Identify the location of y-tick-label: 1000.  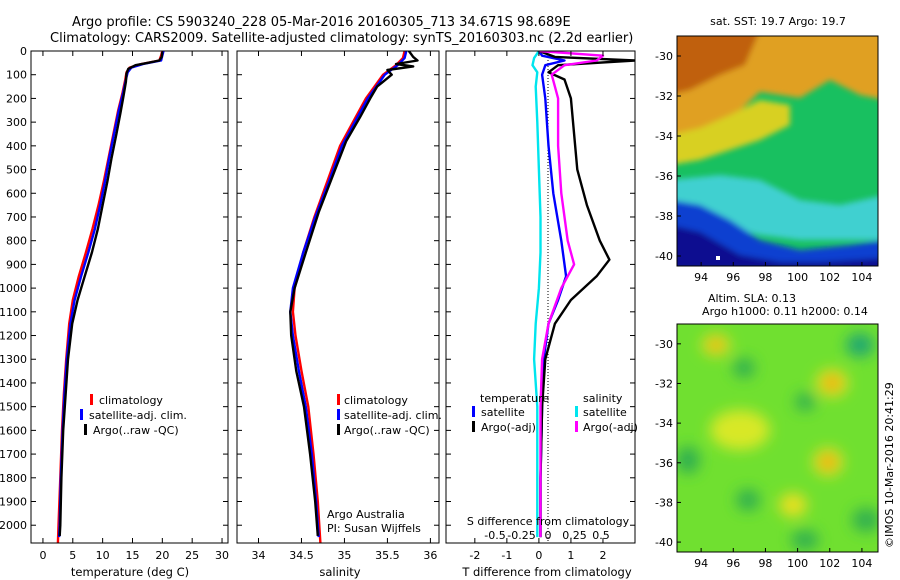
(13, 288).